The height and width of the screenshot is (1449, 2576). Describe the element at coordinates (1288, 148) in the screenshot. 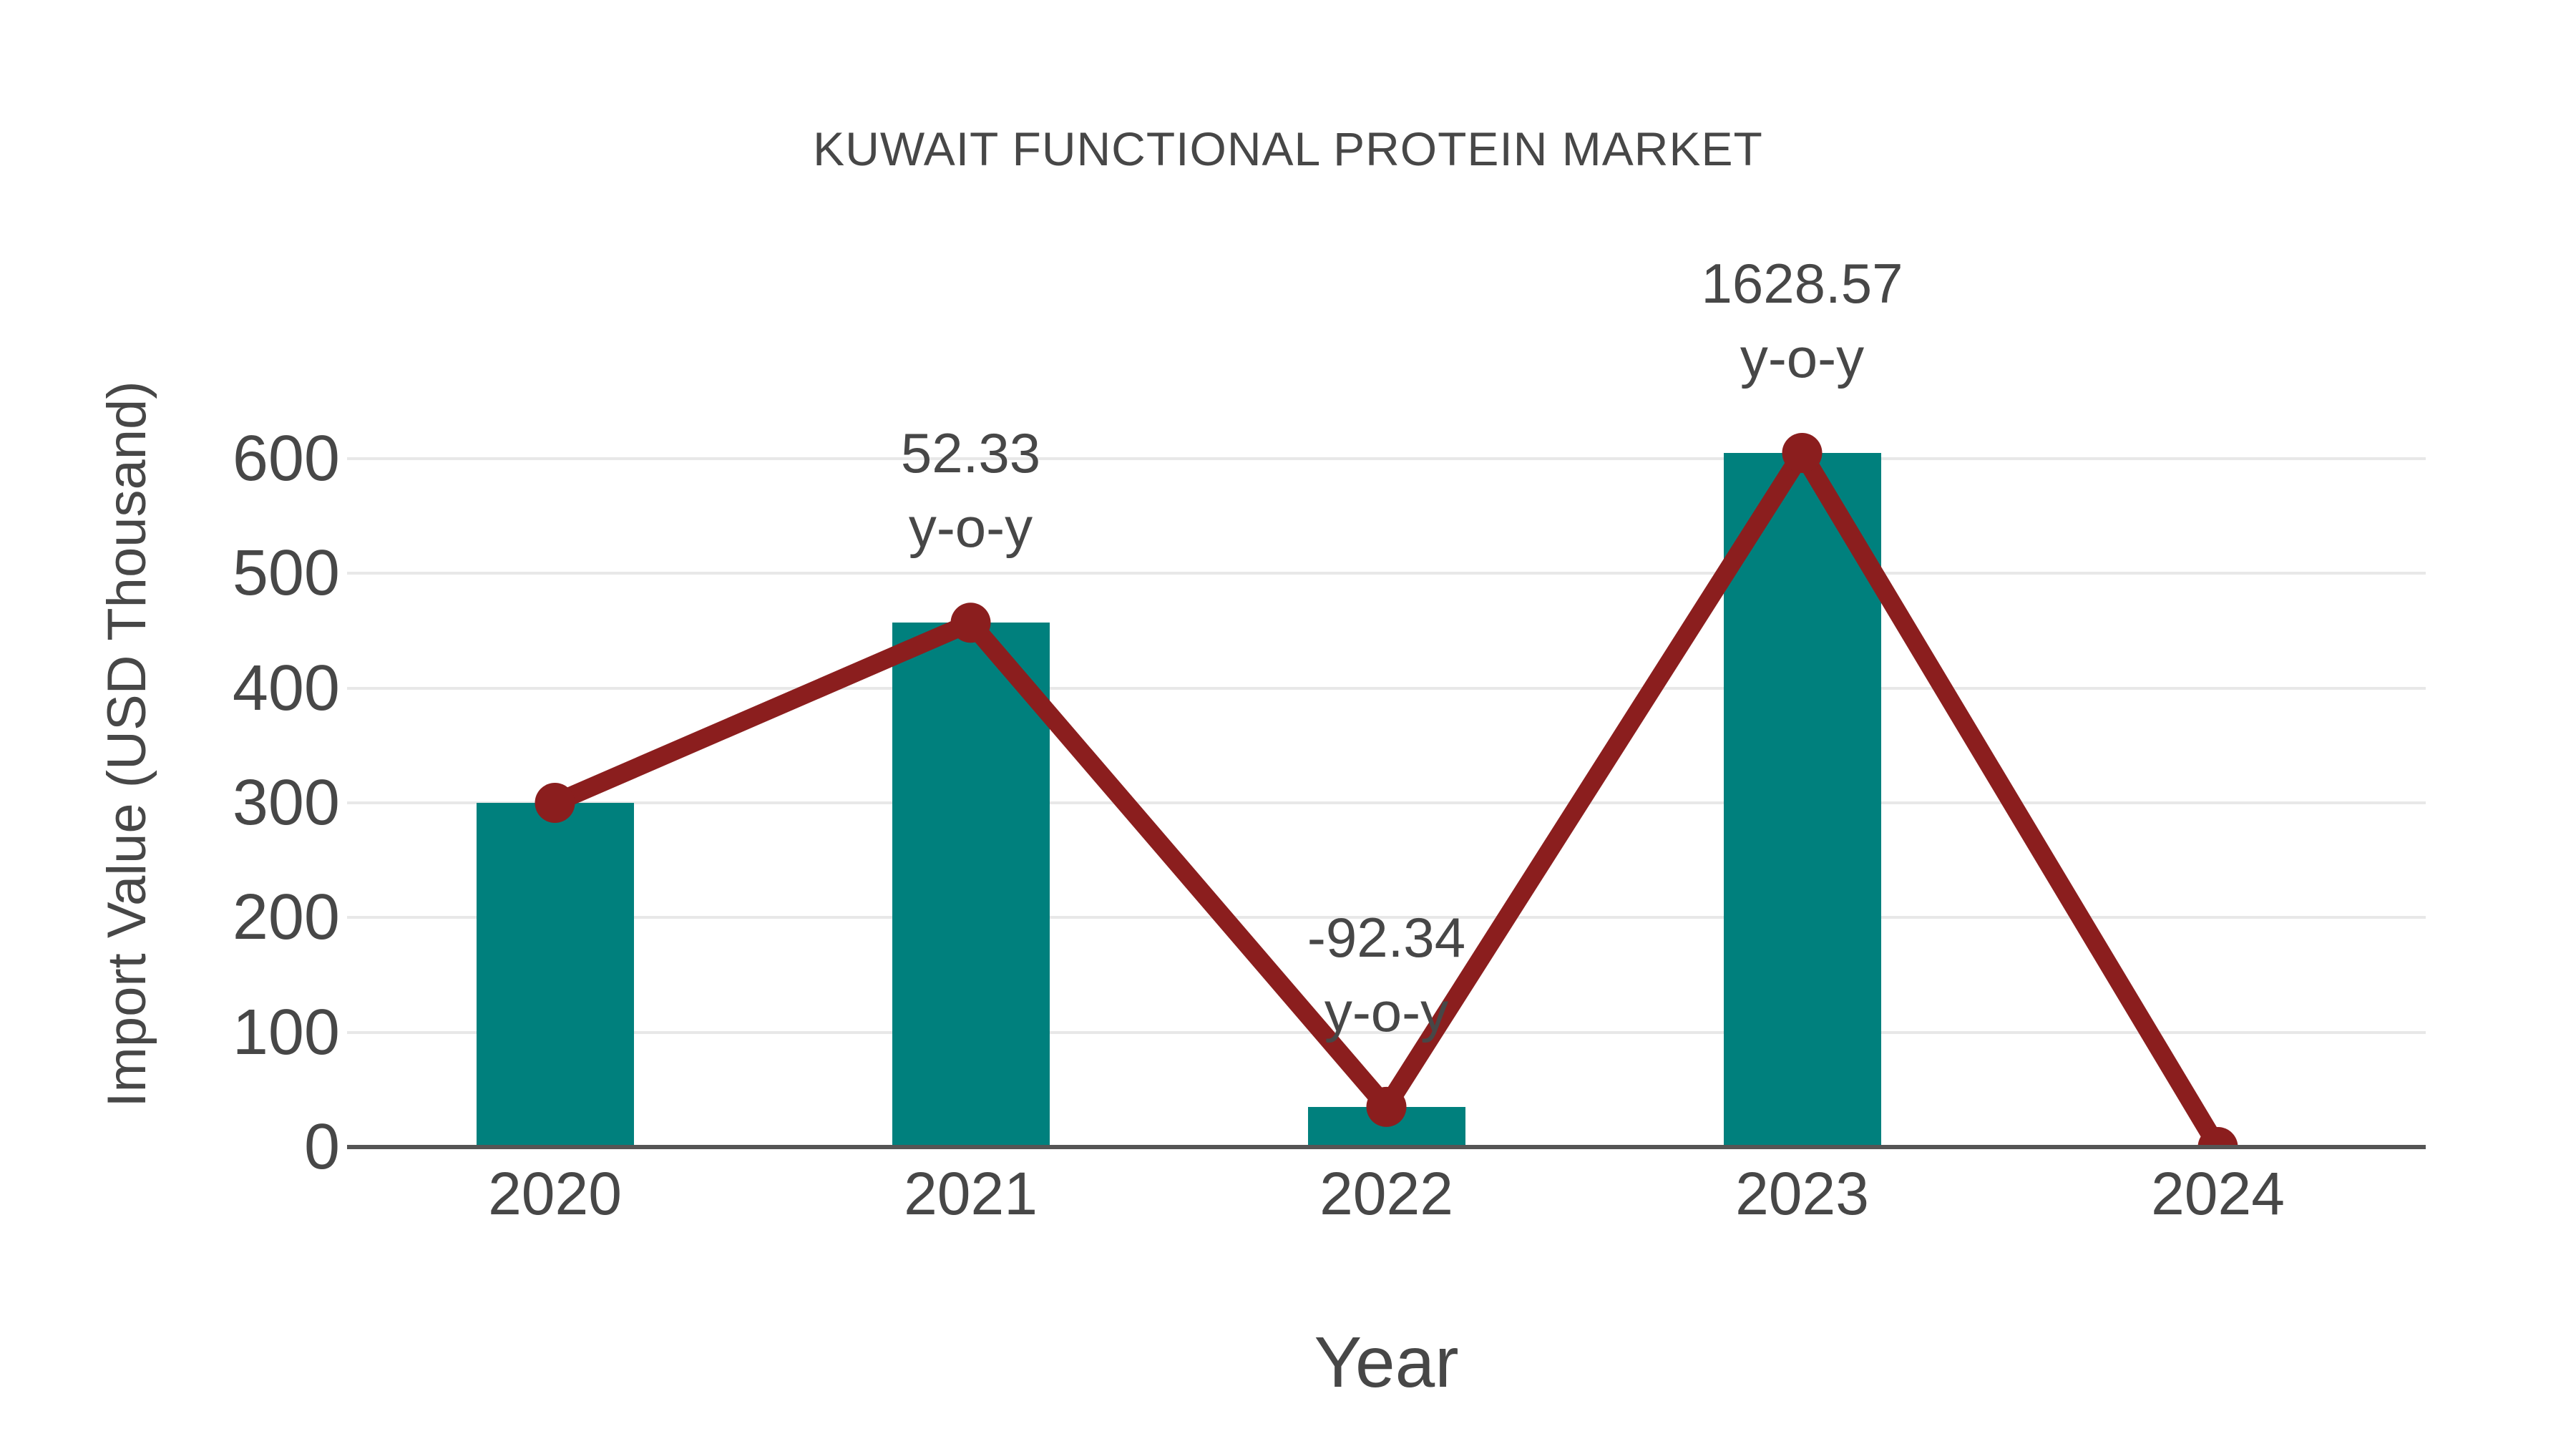

I see `chart-title: KUWAIT FUNCTIONAL PROTEIN MARKET` at that location.